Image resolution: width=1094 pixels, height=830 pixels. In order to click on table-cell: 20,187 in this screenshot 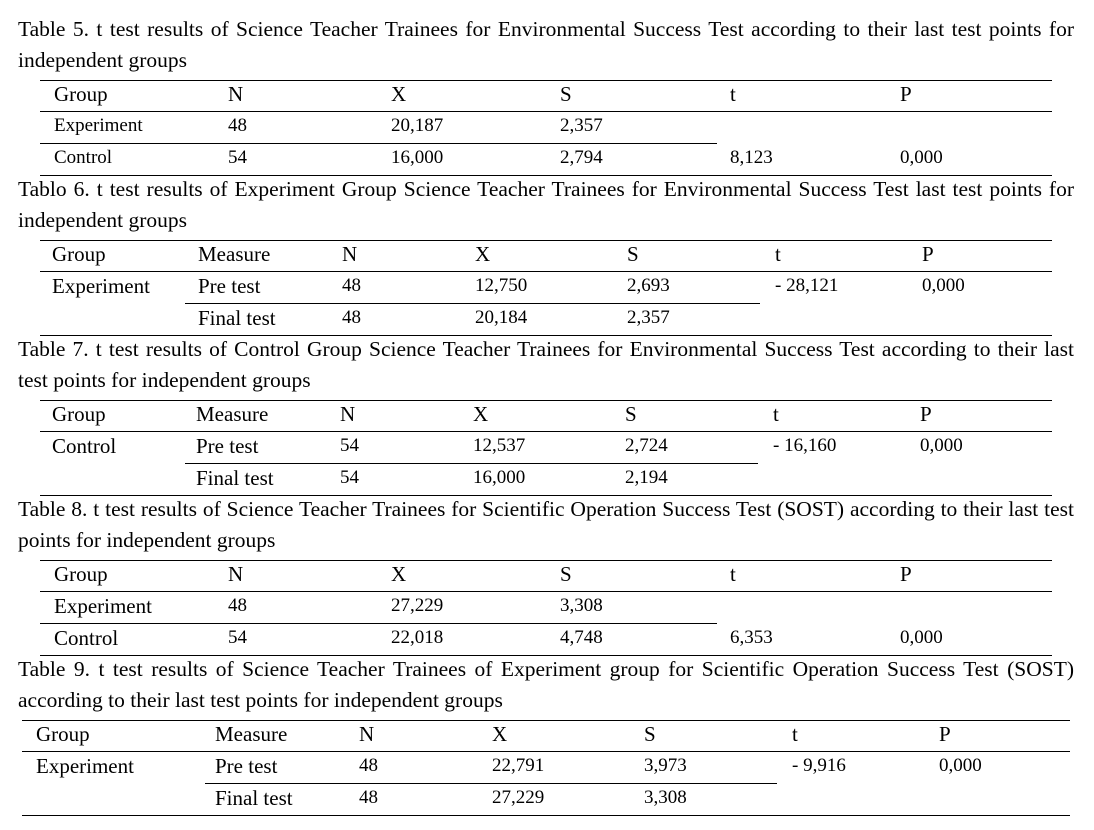, I will do `click(417, 125)`.